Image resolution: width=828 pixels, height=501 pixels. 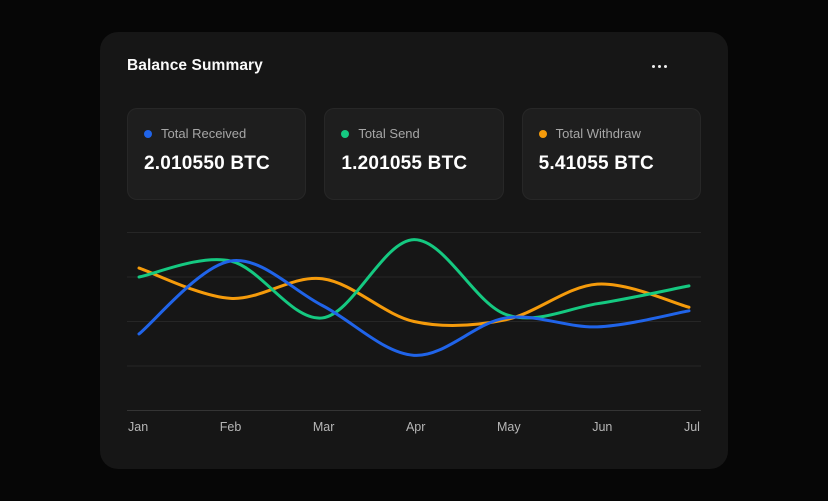 What do you see at coordinates (404, 163) in the screenshot?
I see `stat-value: 1.201055 BTC` at bounding box center [404, 163].